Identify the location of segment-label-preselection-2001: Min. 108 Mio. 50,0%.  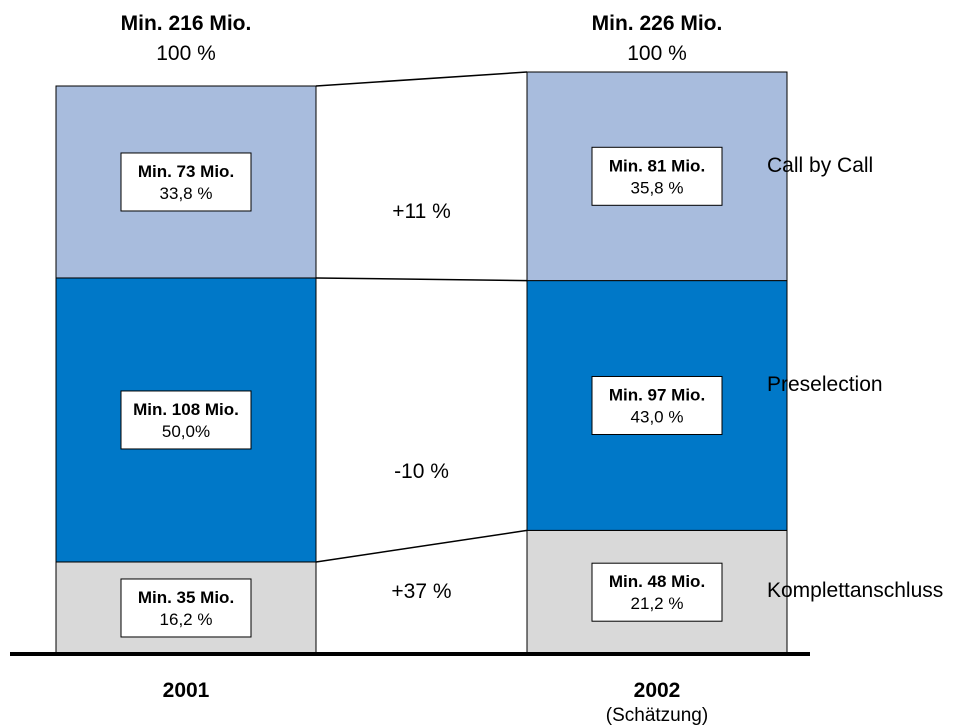
(186, 420).